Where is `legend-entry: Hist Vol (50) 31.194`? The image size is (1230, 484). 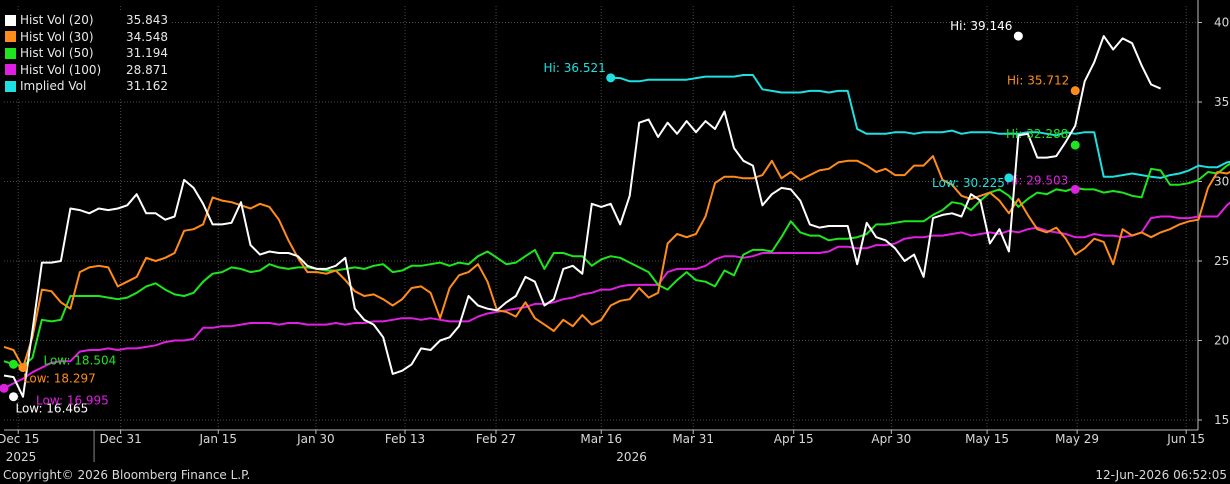 legend-entry: Hist Vol (50) 31.194 is located at coordinates (86, 53).